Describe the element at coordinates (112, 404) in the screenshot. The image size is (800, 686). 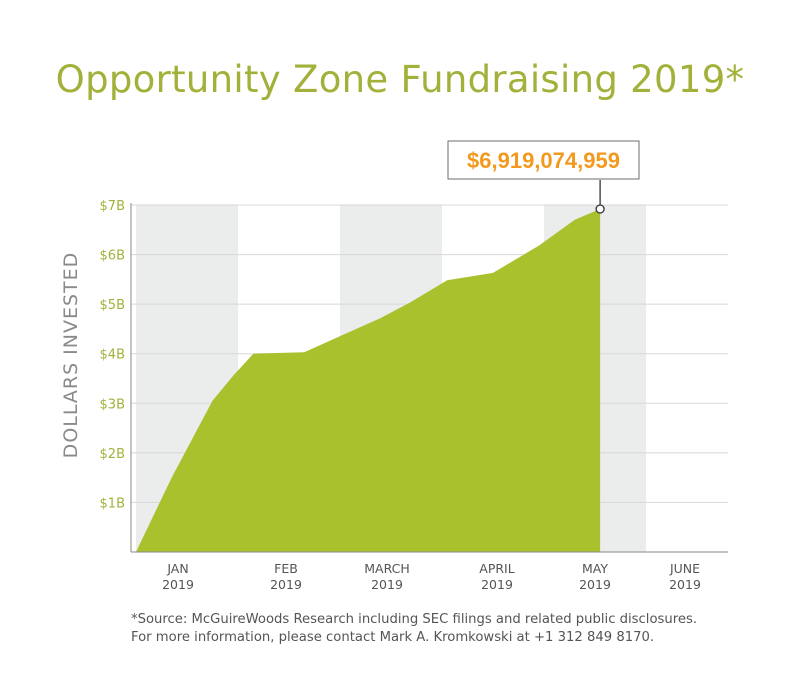
I see `y-tick-label: $3B` at that location.